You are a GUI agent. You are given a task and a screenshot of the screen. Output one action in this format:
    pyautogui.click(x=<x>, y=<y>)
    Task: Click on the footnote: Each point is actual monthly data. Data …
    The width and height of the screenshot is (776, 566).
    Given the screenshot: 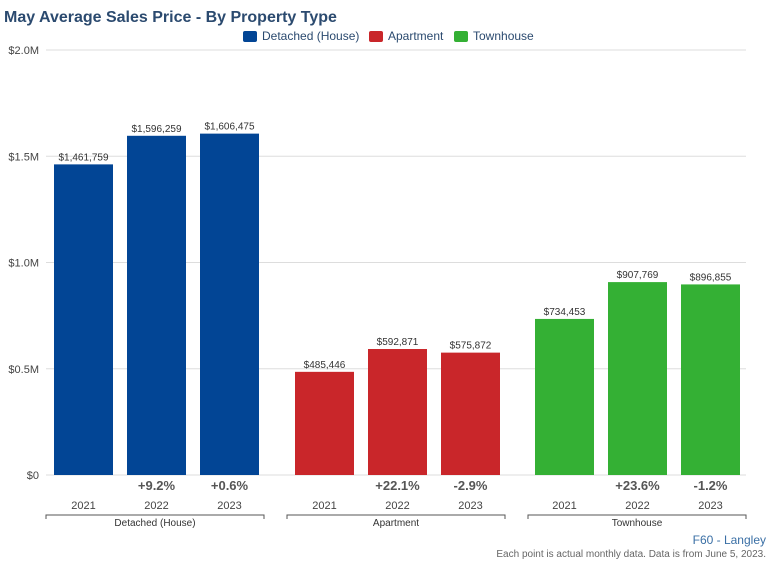 What is the action you would take?
    pyautogui.click(x=631, y=554)
    